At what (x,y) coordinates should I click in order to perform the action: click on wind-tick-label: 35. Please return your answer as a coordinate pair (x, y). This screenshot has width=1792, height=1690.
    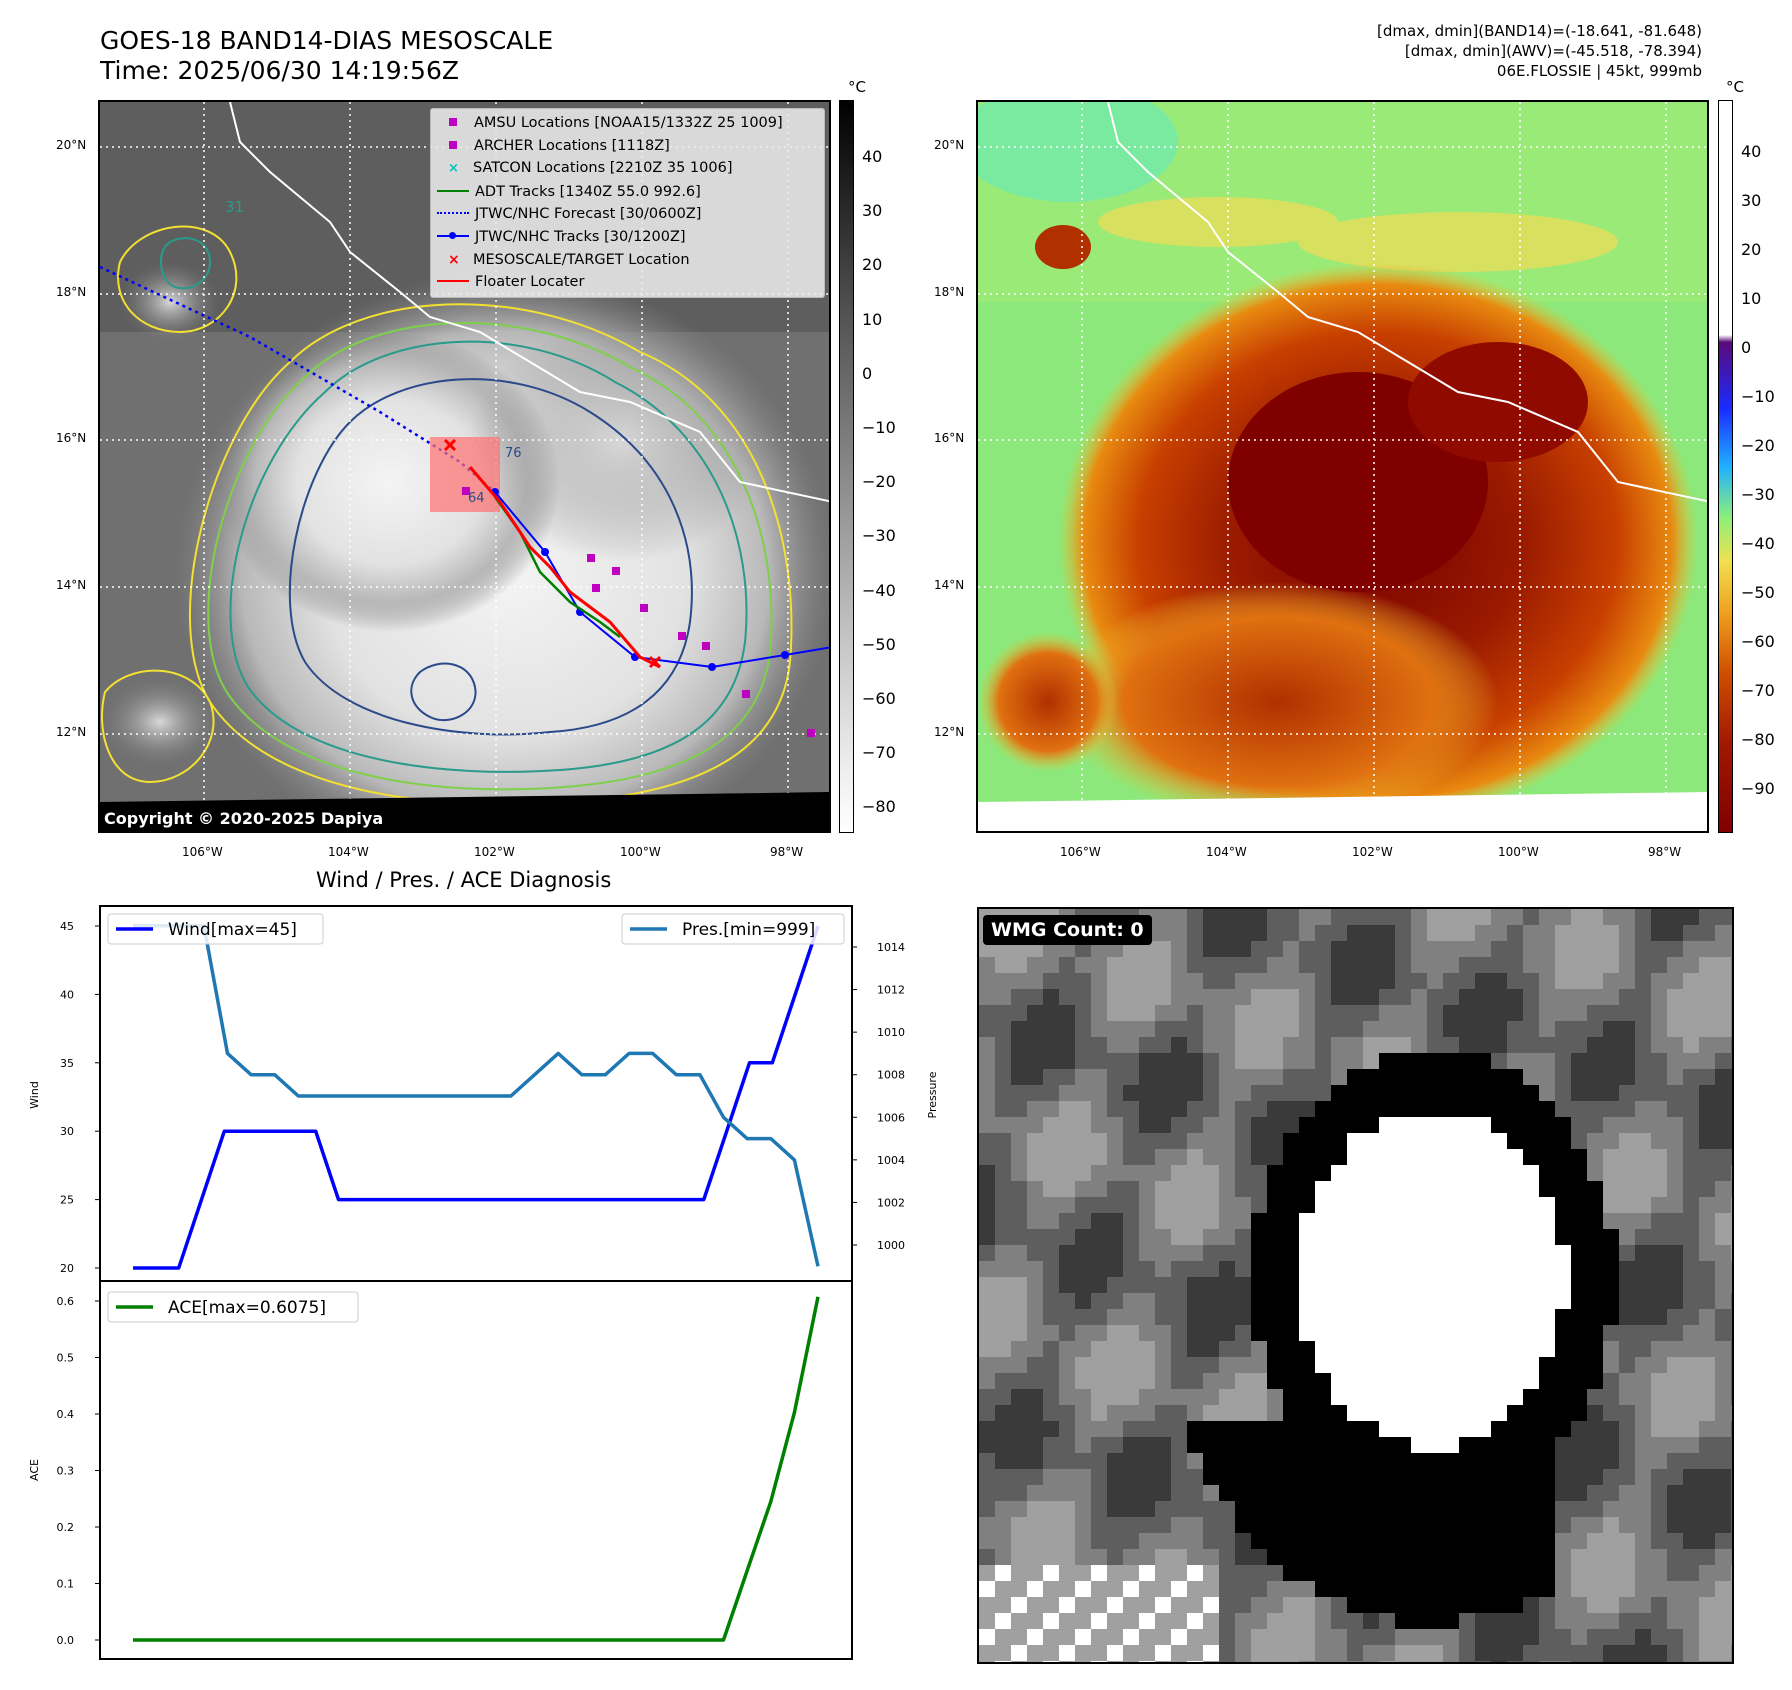
    Looking at the image, I should click on (67, 1063).